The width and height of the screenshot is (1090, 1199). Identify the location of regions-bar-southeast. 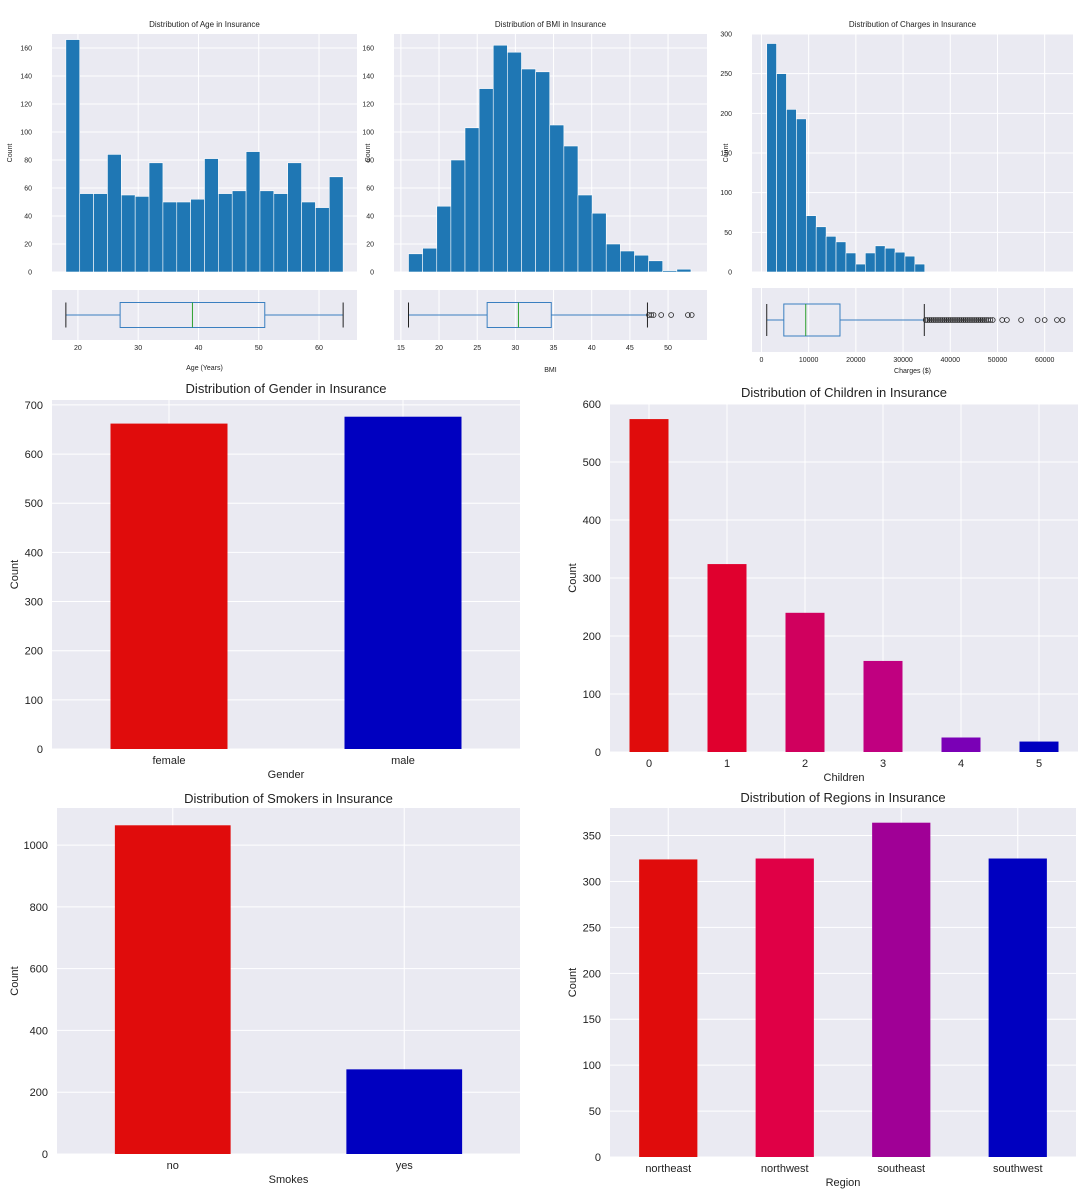
(901, 989).